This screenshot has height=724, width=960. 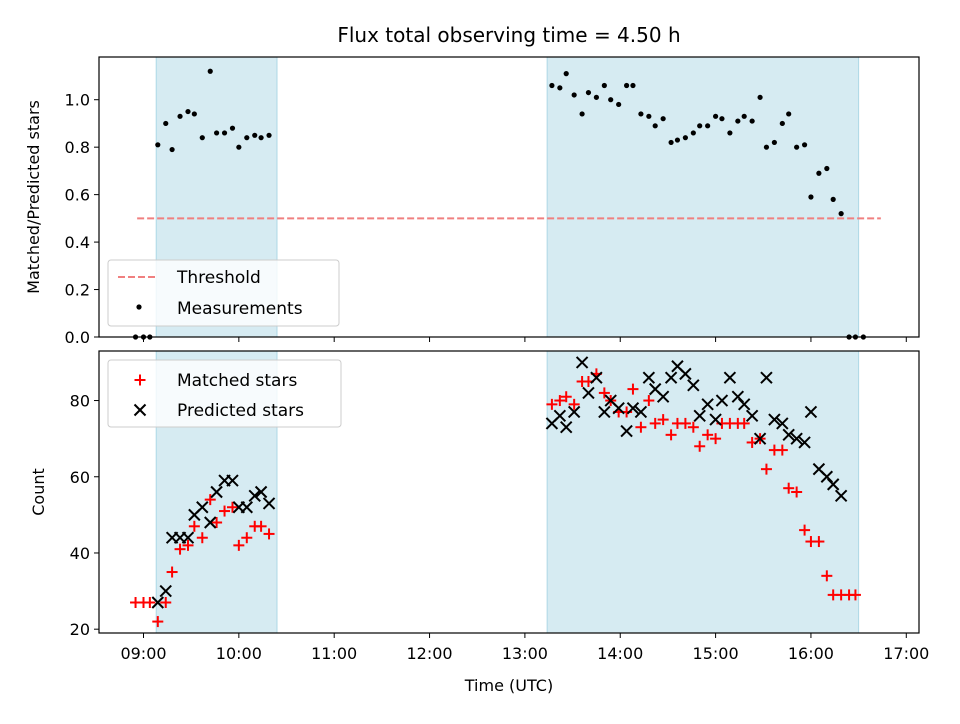 What do you see at coordinates (77, 242) in the screenshot?
I see `y-tick-label: 0.4` at bounding box center [77, 242].